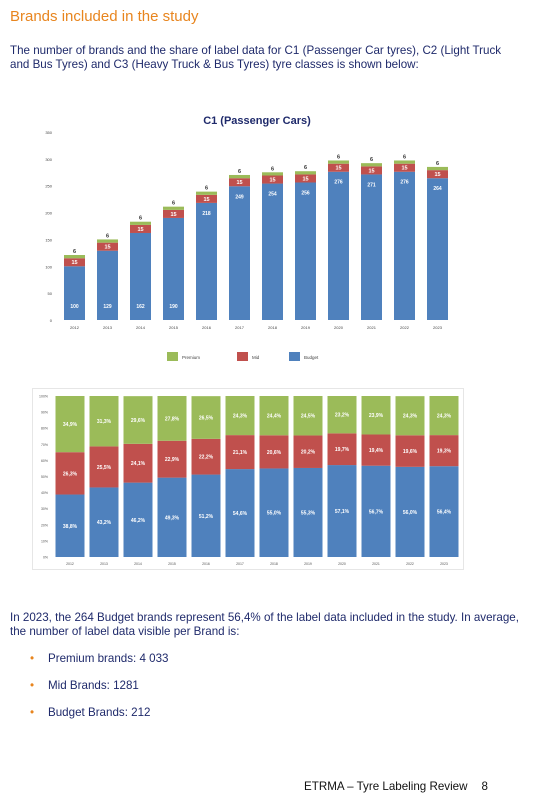 Image resolution: width=542 pixels, height=807 pixels. I want to click on data-label-budget: 57,1%, so click(342, 512).